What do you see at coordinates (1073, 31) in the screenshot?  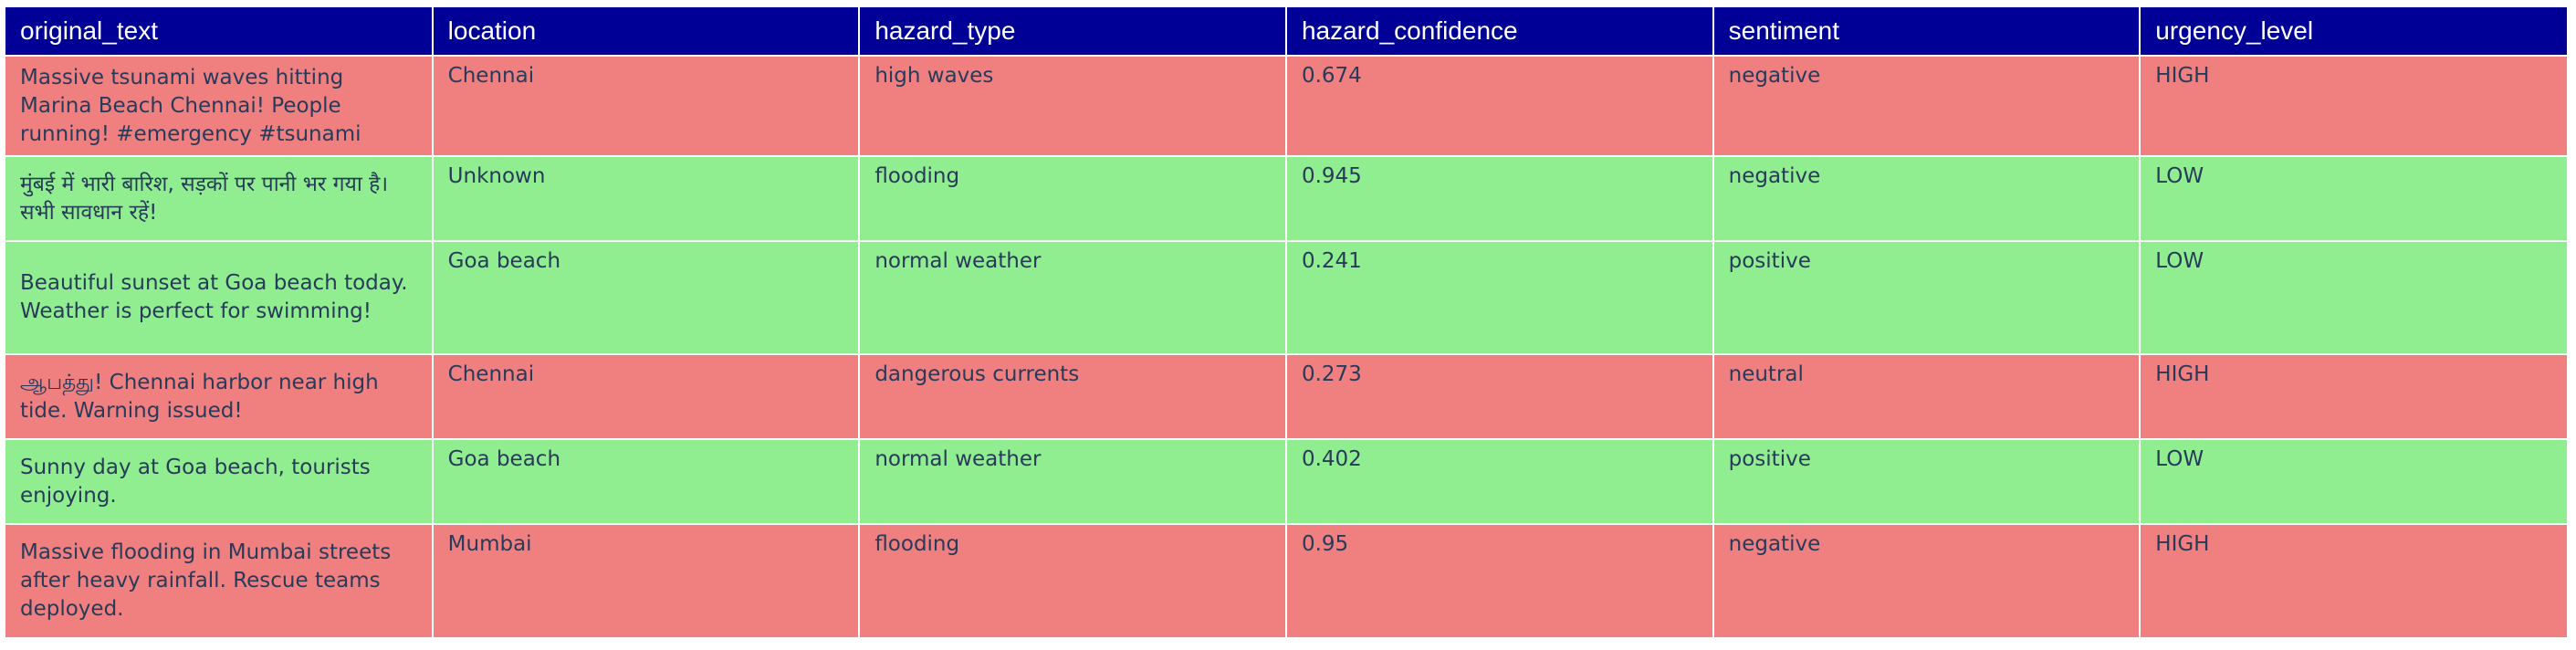 I see `column-header-hazard-type: hazard_type` at bounding box center [1073, 31].